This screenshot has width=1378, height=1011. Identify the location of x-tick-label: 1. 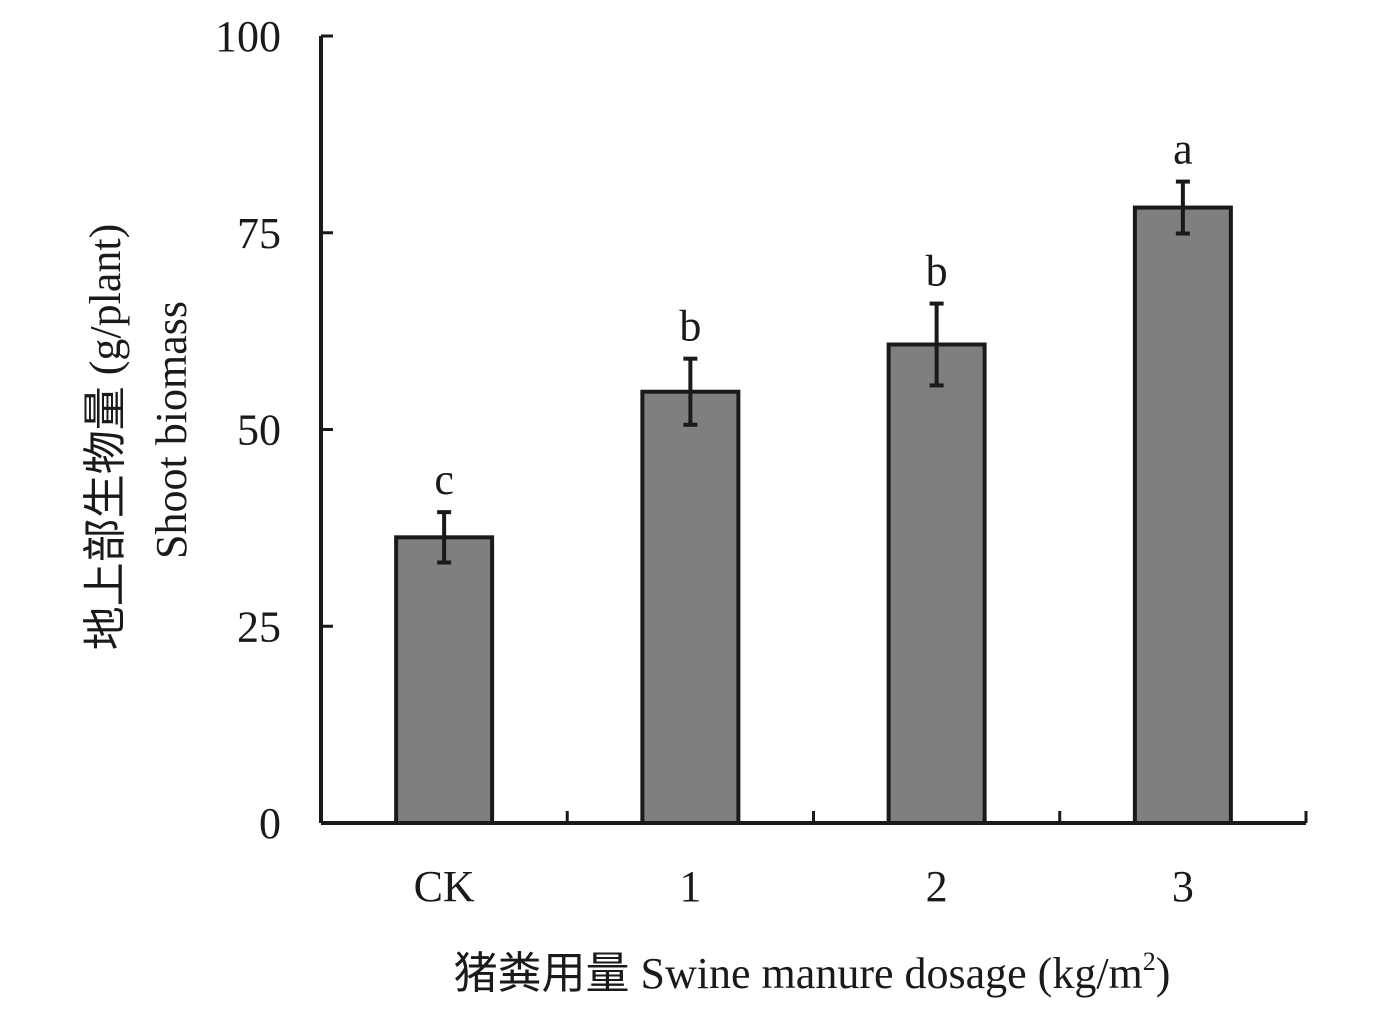
(690, 886).